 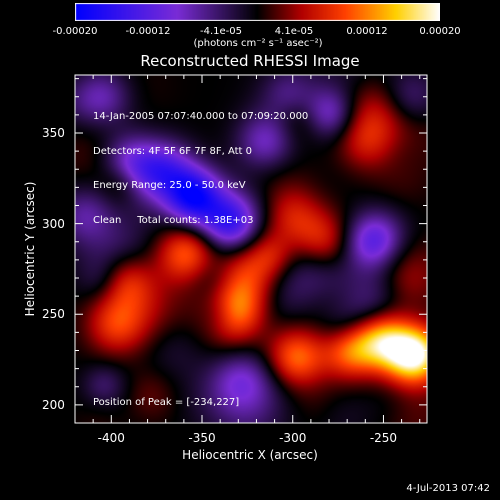 What do you see at coordinates (173, 220) in the screenshot?
I see `annotation-counts: Clean Total counts: 1.38E+03` at bounding box center [173, 220].